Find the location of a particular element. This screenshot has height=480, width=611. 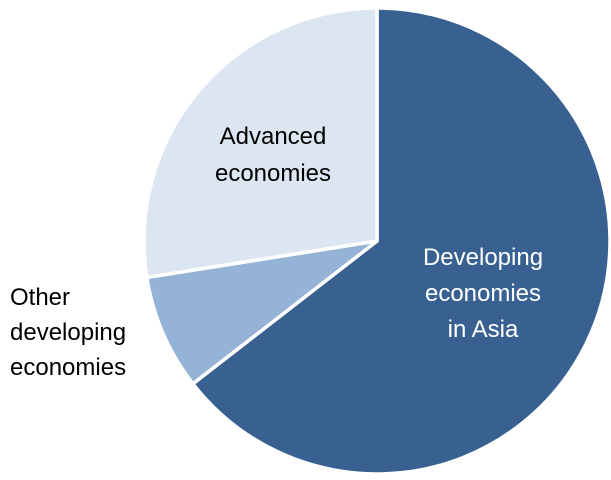

pie-label-advanced-economies: Advanced economies is located at coordinates (273, 155).